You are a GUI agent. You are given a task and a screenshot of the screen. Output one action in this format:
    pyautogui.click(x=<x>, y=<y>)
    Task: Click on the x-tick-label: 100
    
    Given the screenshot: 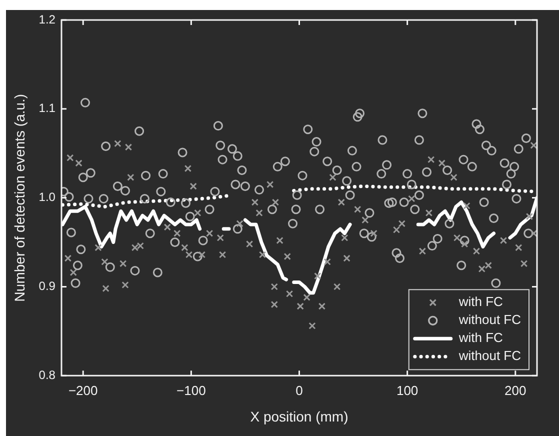 What is the action you would take?
    pyautogui.click(x=407, y=390)
    